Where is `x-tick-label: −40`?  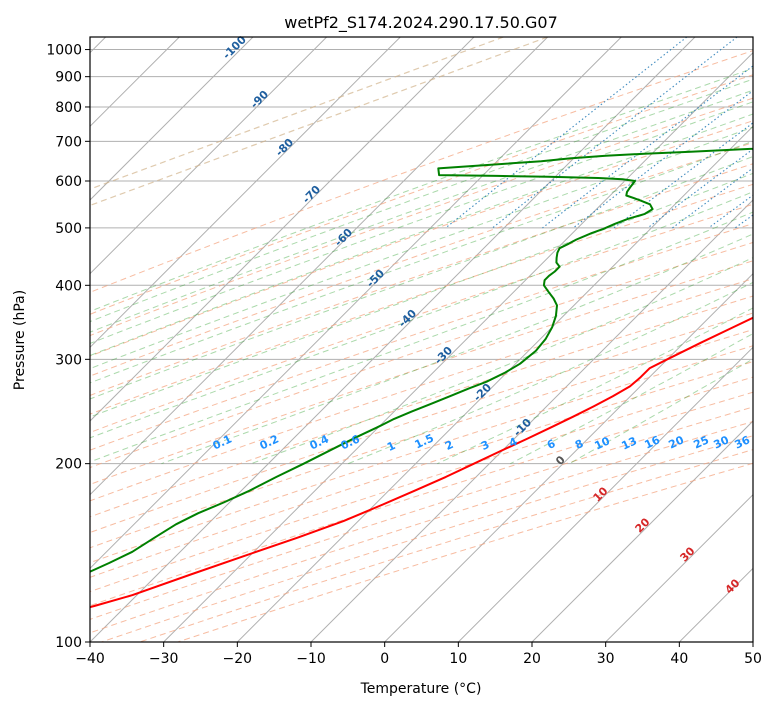
x-tick-label: −40 is located at coordinates (90, 659).